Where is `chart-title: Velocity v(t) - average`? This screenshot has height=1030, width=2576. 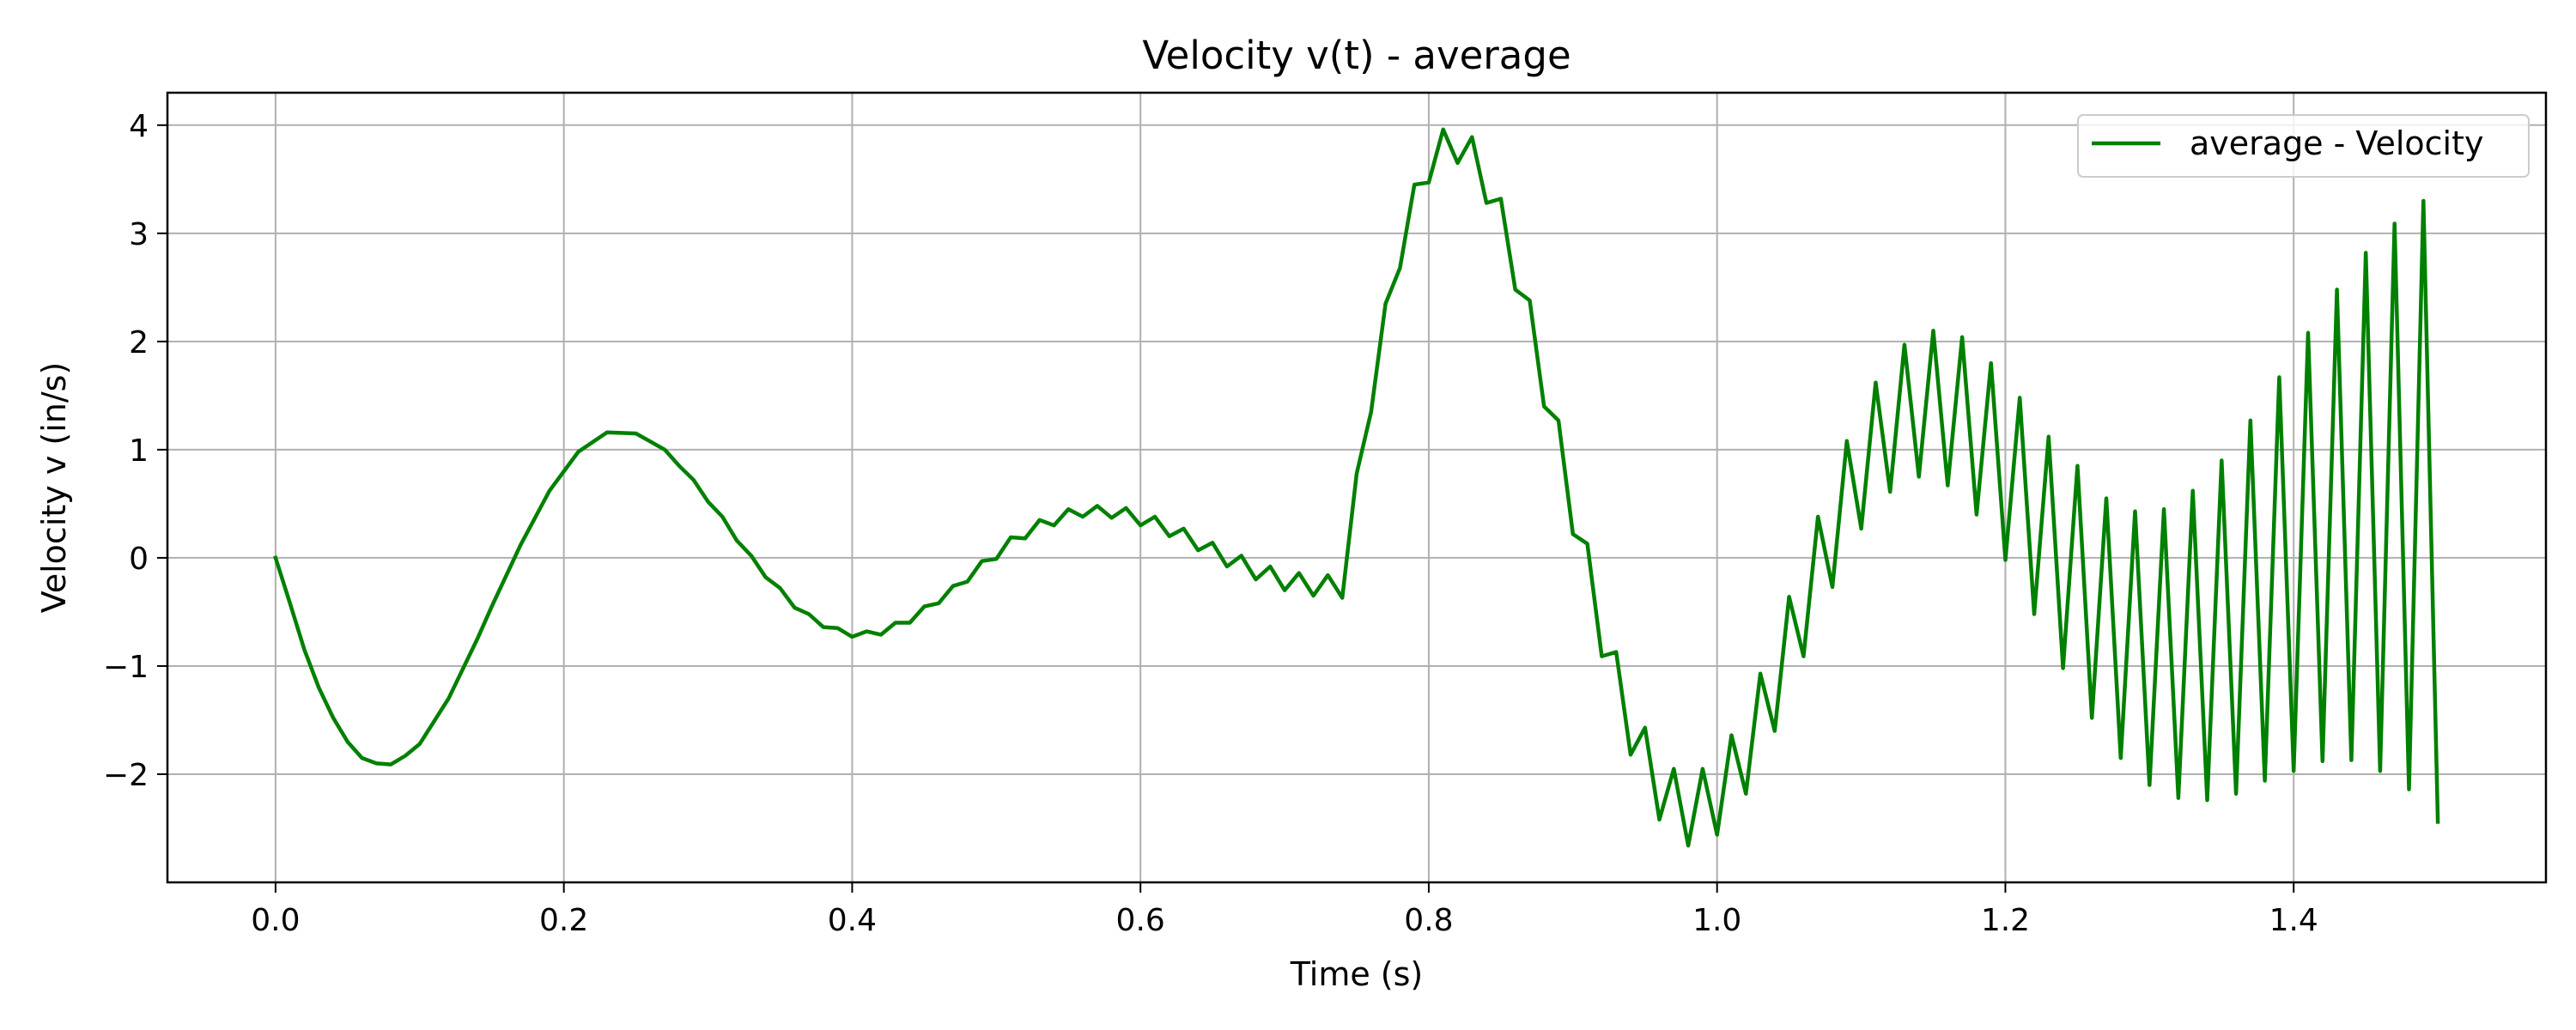 chart-title: Velocity v(t) - average is located at coordinates (1356, 55).